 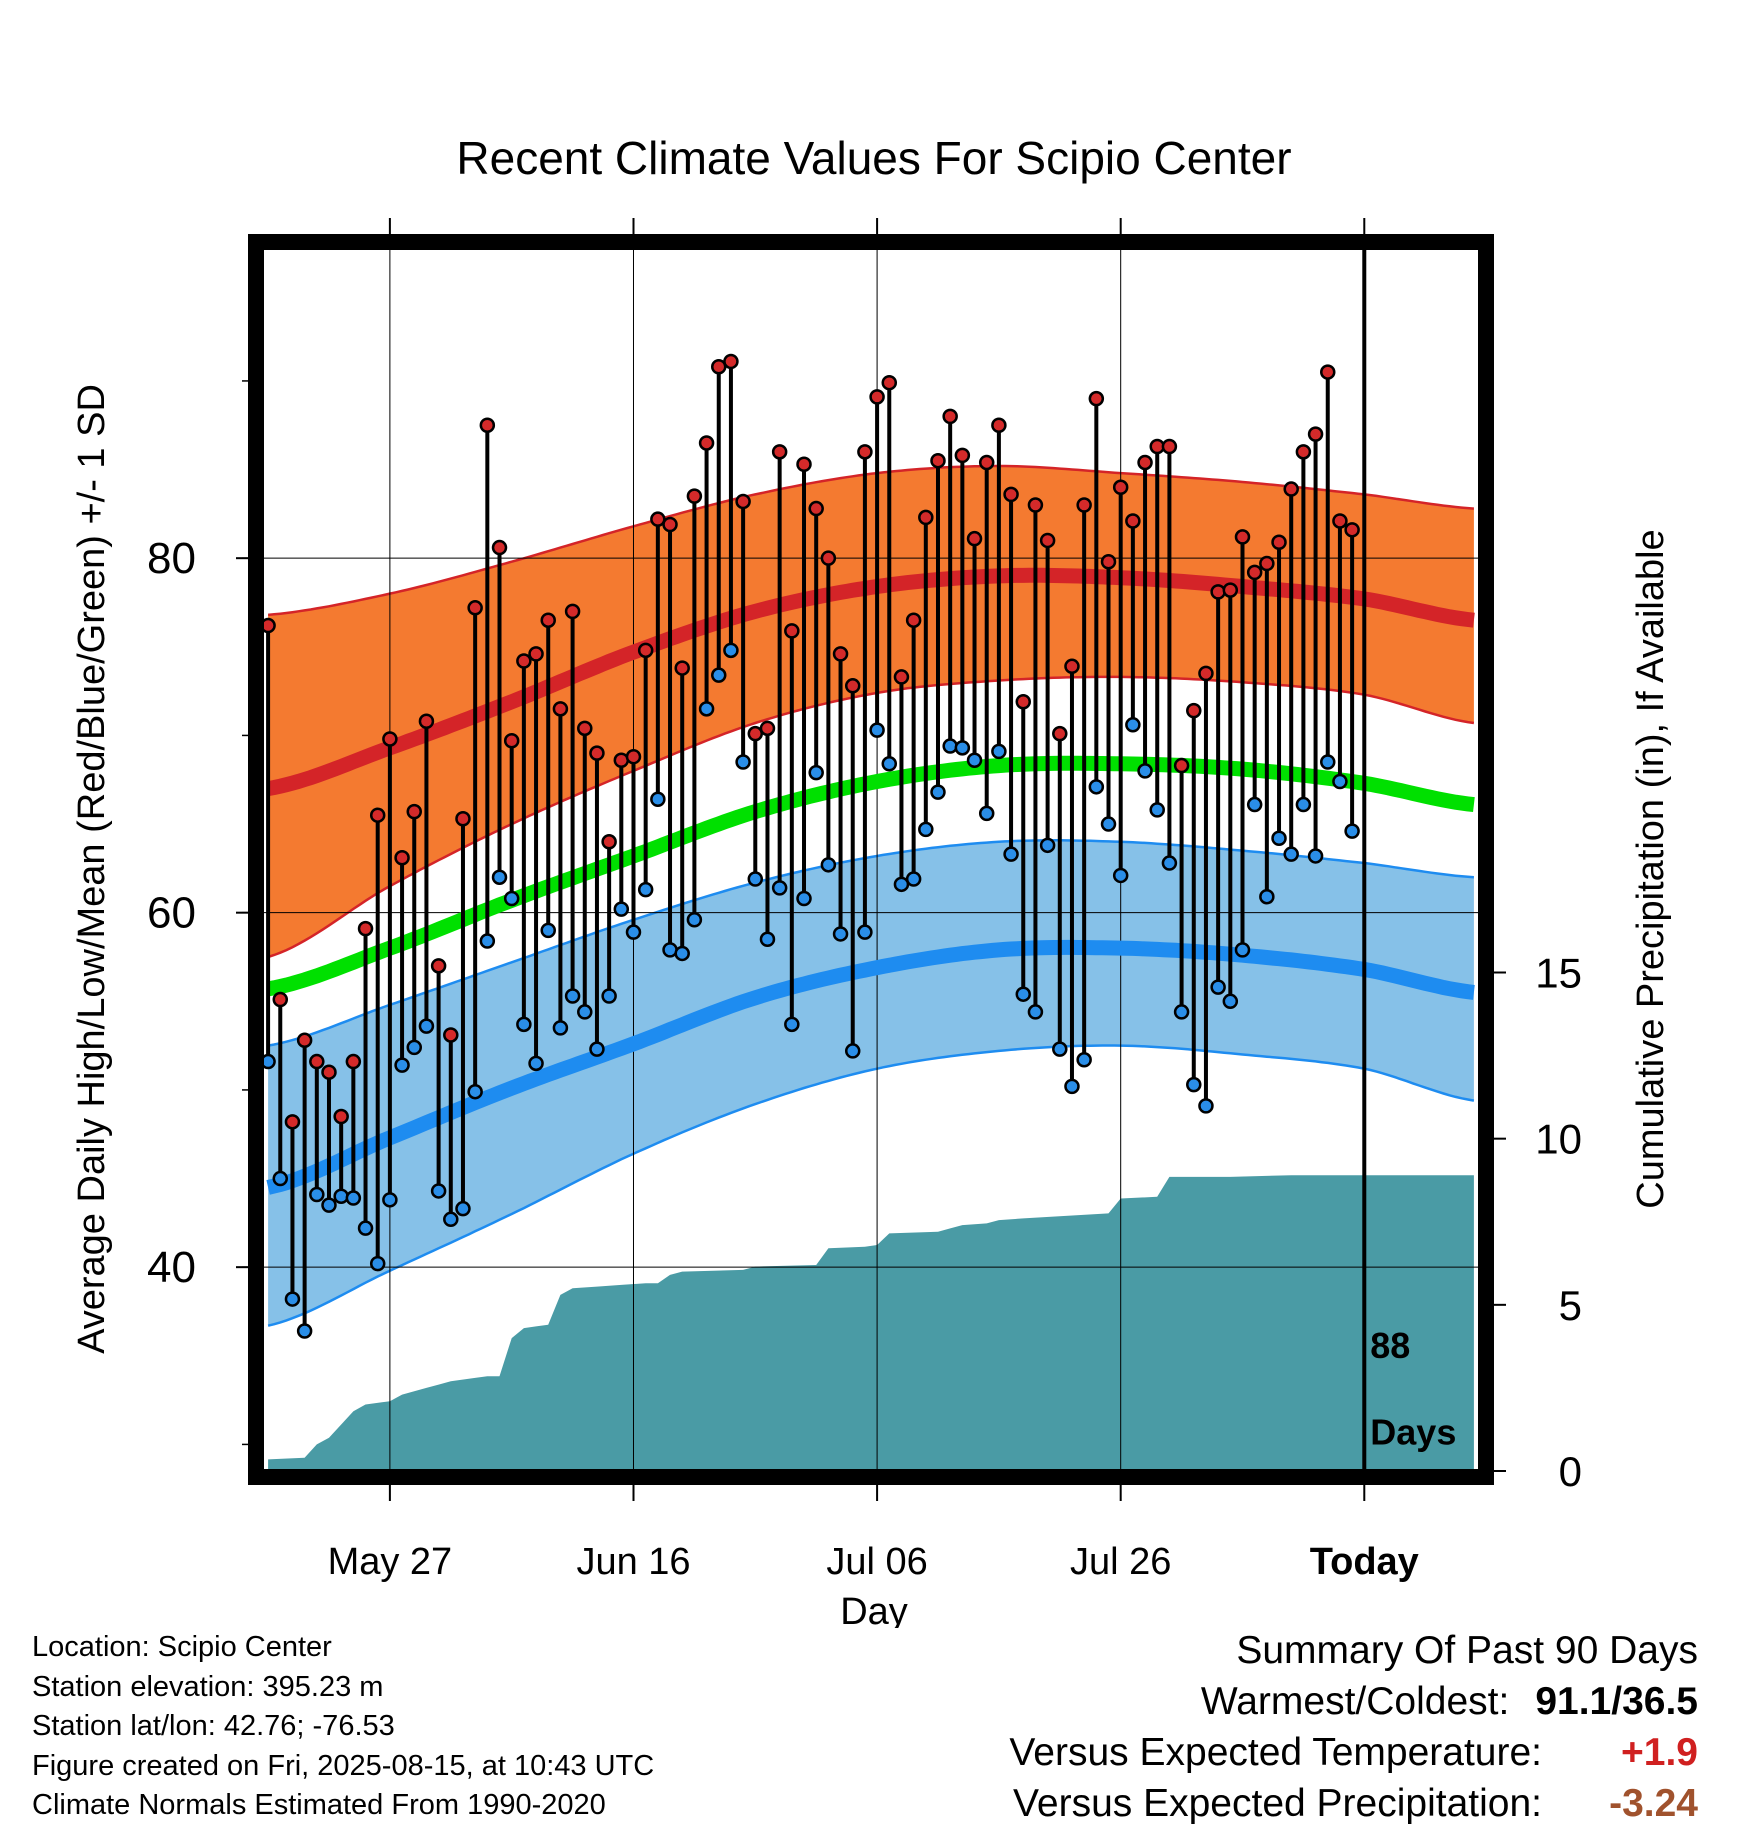 What do you see at coordinates (182, 1647) in the screenshot?
I see `location-text: Location: Scipio Center` at bounding box center [182, 1647].